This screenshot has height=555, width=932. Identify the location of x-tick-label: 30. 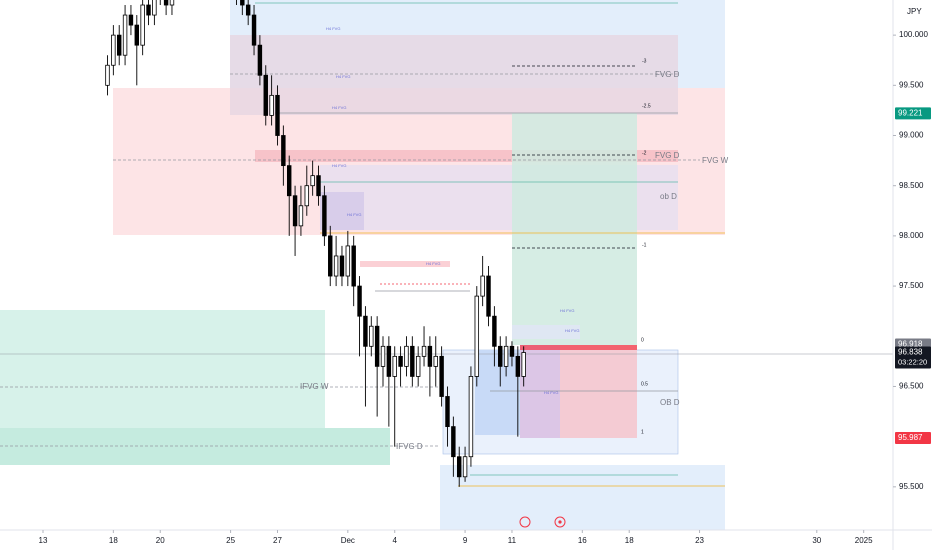
(816, 540).